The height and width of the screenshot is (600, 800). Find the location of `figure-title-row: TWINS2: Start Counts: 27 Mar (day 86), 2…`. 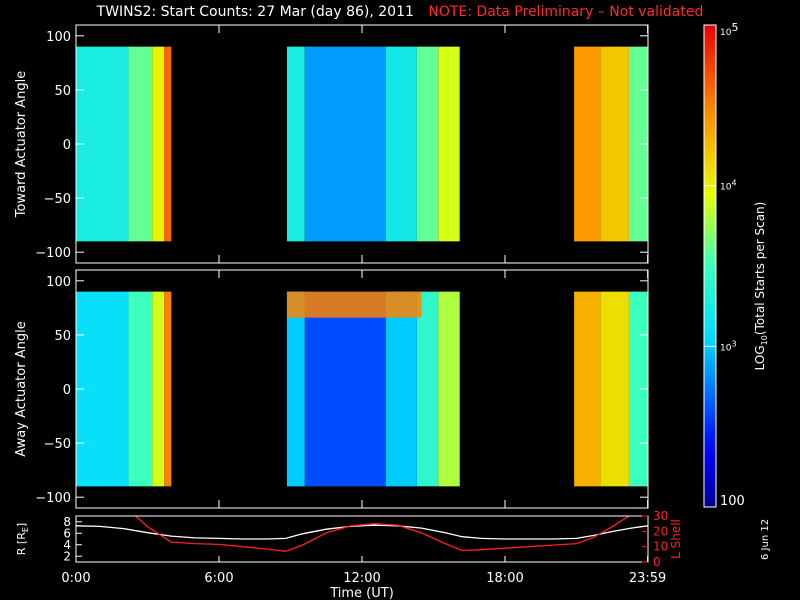

figure-title-row: TWINS2: Start Counts: 27 Mar (day 86), 2… is located at coordinates (400, 12).